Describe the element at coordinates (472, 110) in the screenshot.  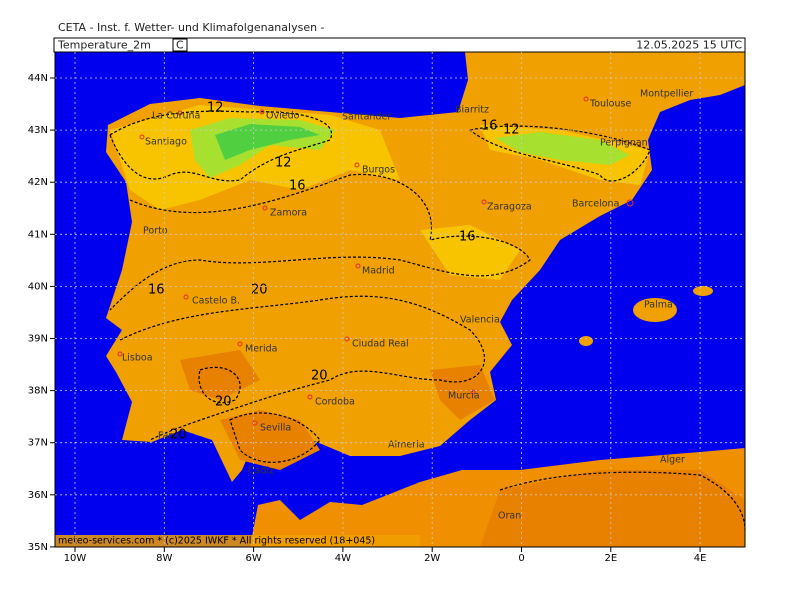
I see `city-label: Biarritz` at that location.